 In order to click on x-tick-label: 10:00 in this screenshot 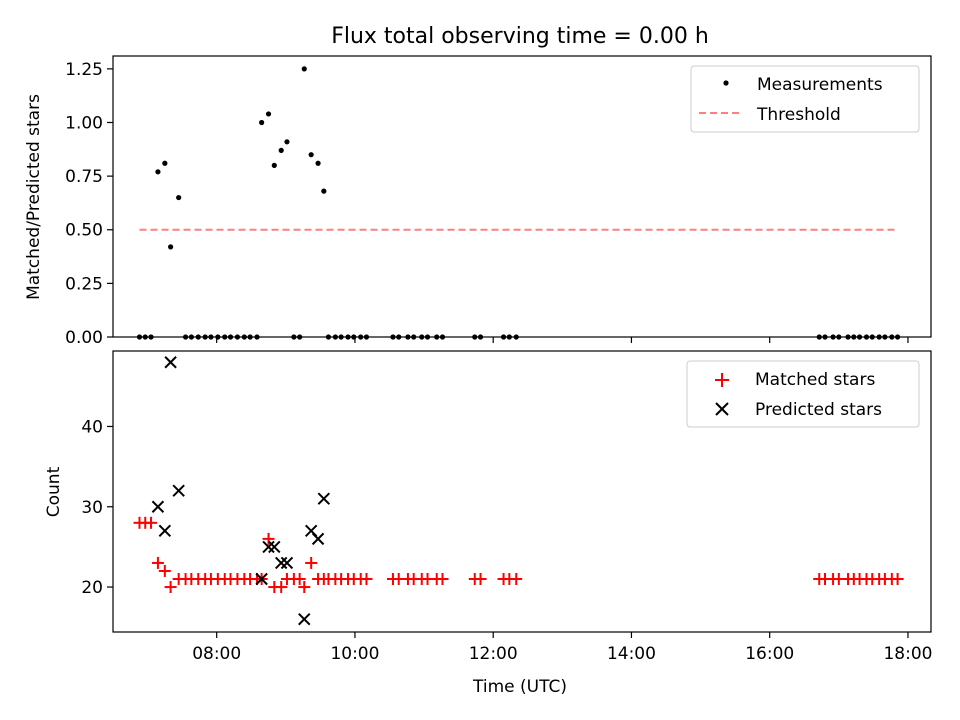, I will do `click(354, 654)`.